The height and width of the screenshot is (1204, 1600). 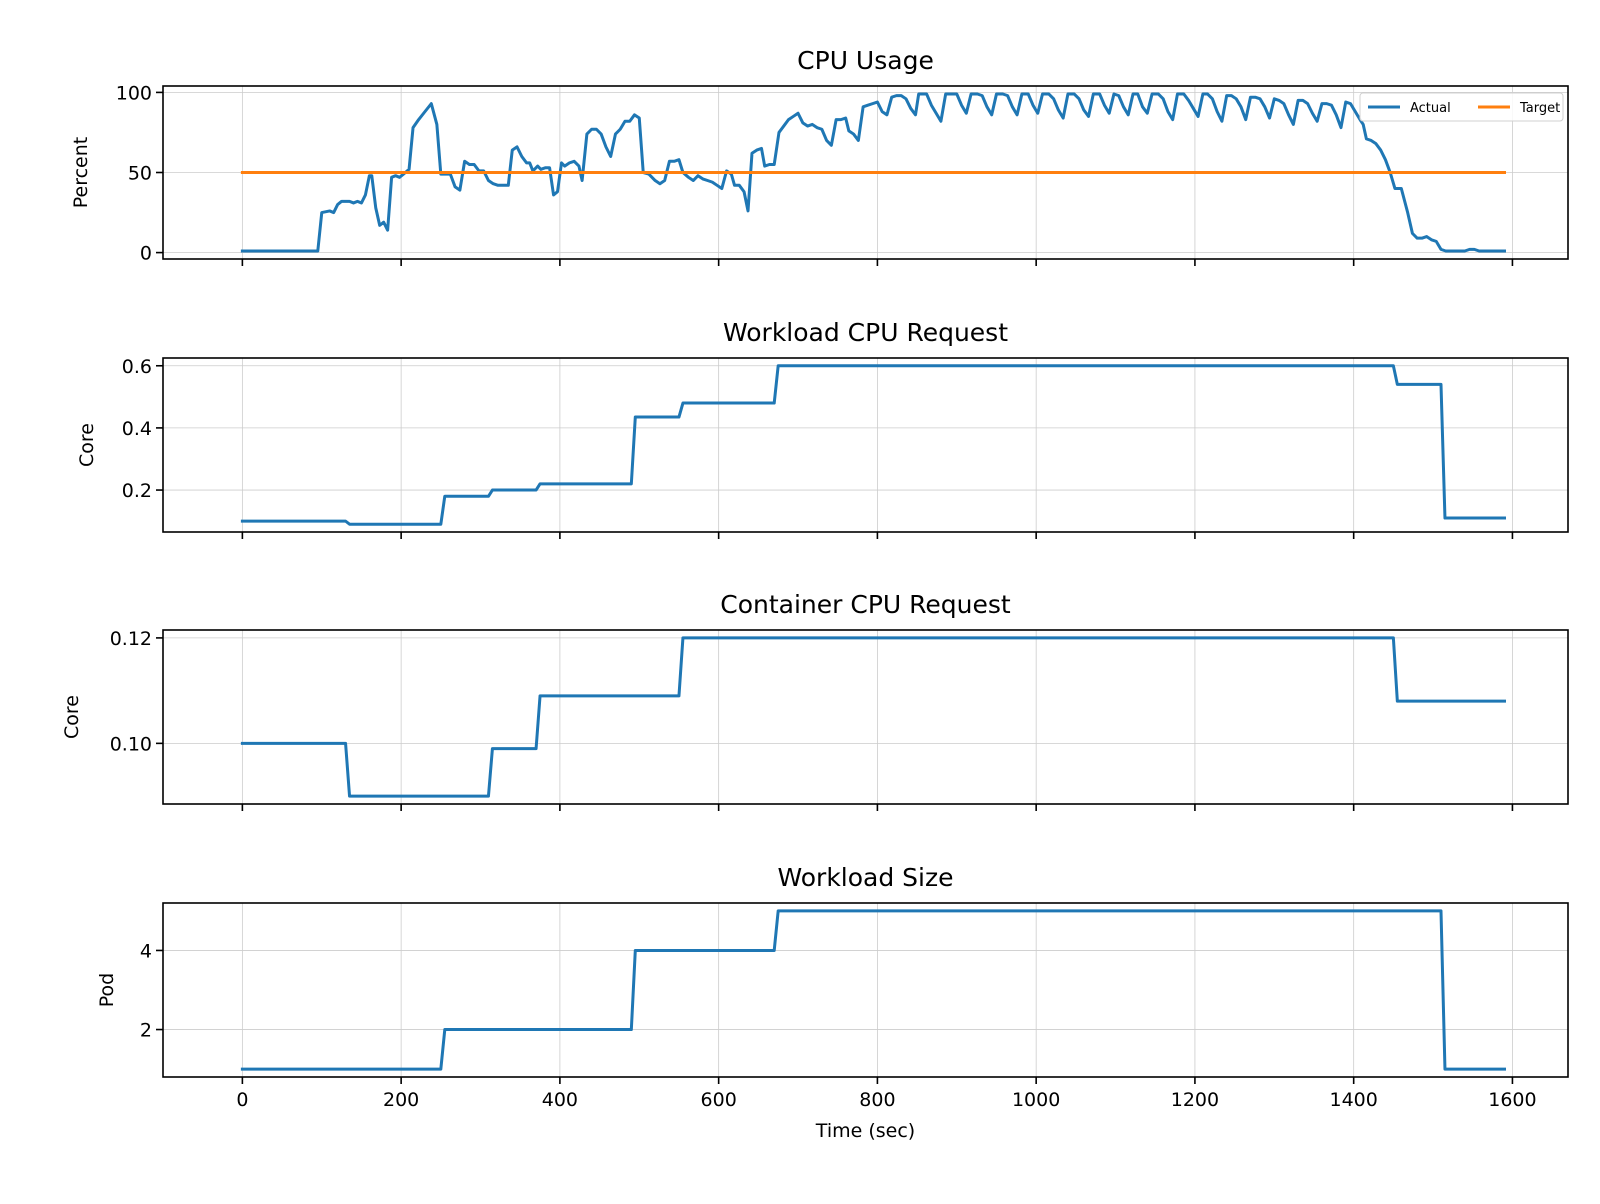 I want to click on y-tick-label: 100, so click(x=134, y=93).